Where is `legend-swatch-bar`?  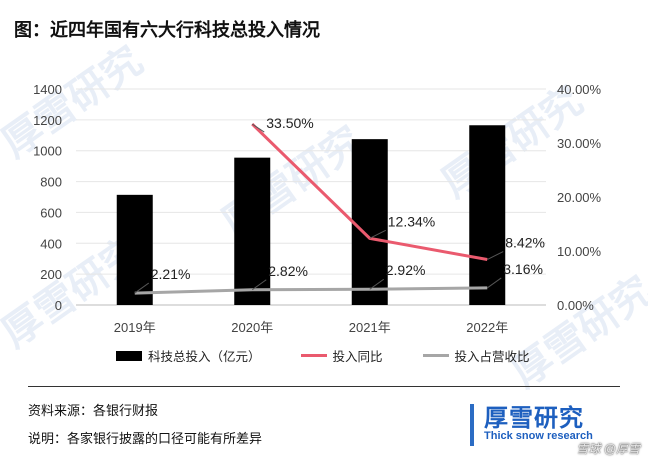
legend-swatch-bar is located at coordinates (129, 355).